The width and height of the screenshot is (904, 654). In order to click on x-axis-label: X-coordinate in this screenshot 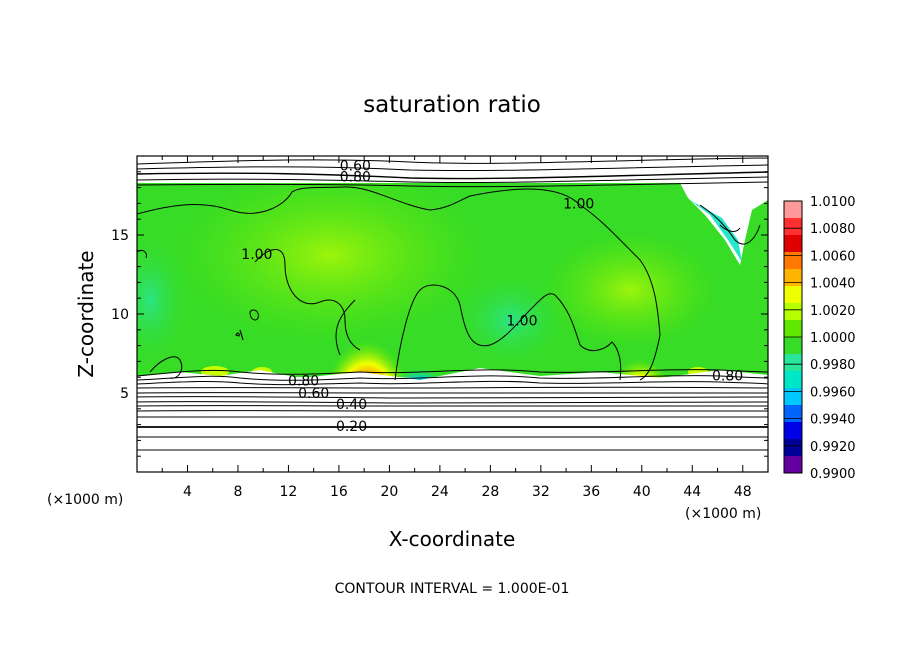, I will do `click(452, 539)`.